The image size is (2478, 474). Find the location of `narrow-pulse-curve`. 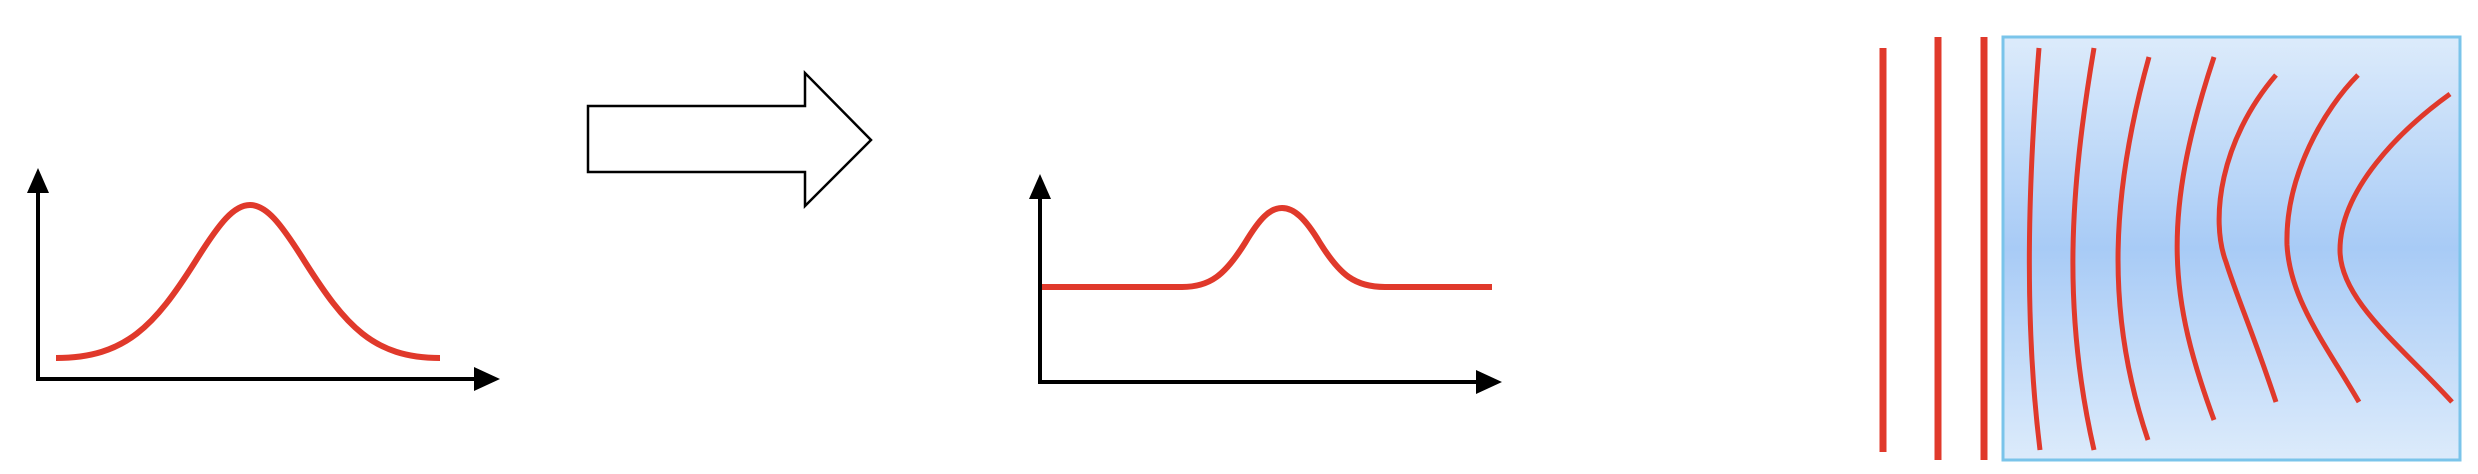

narrow-pulse-curve is located at coordinates (1267, 247).